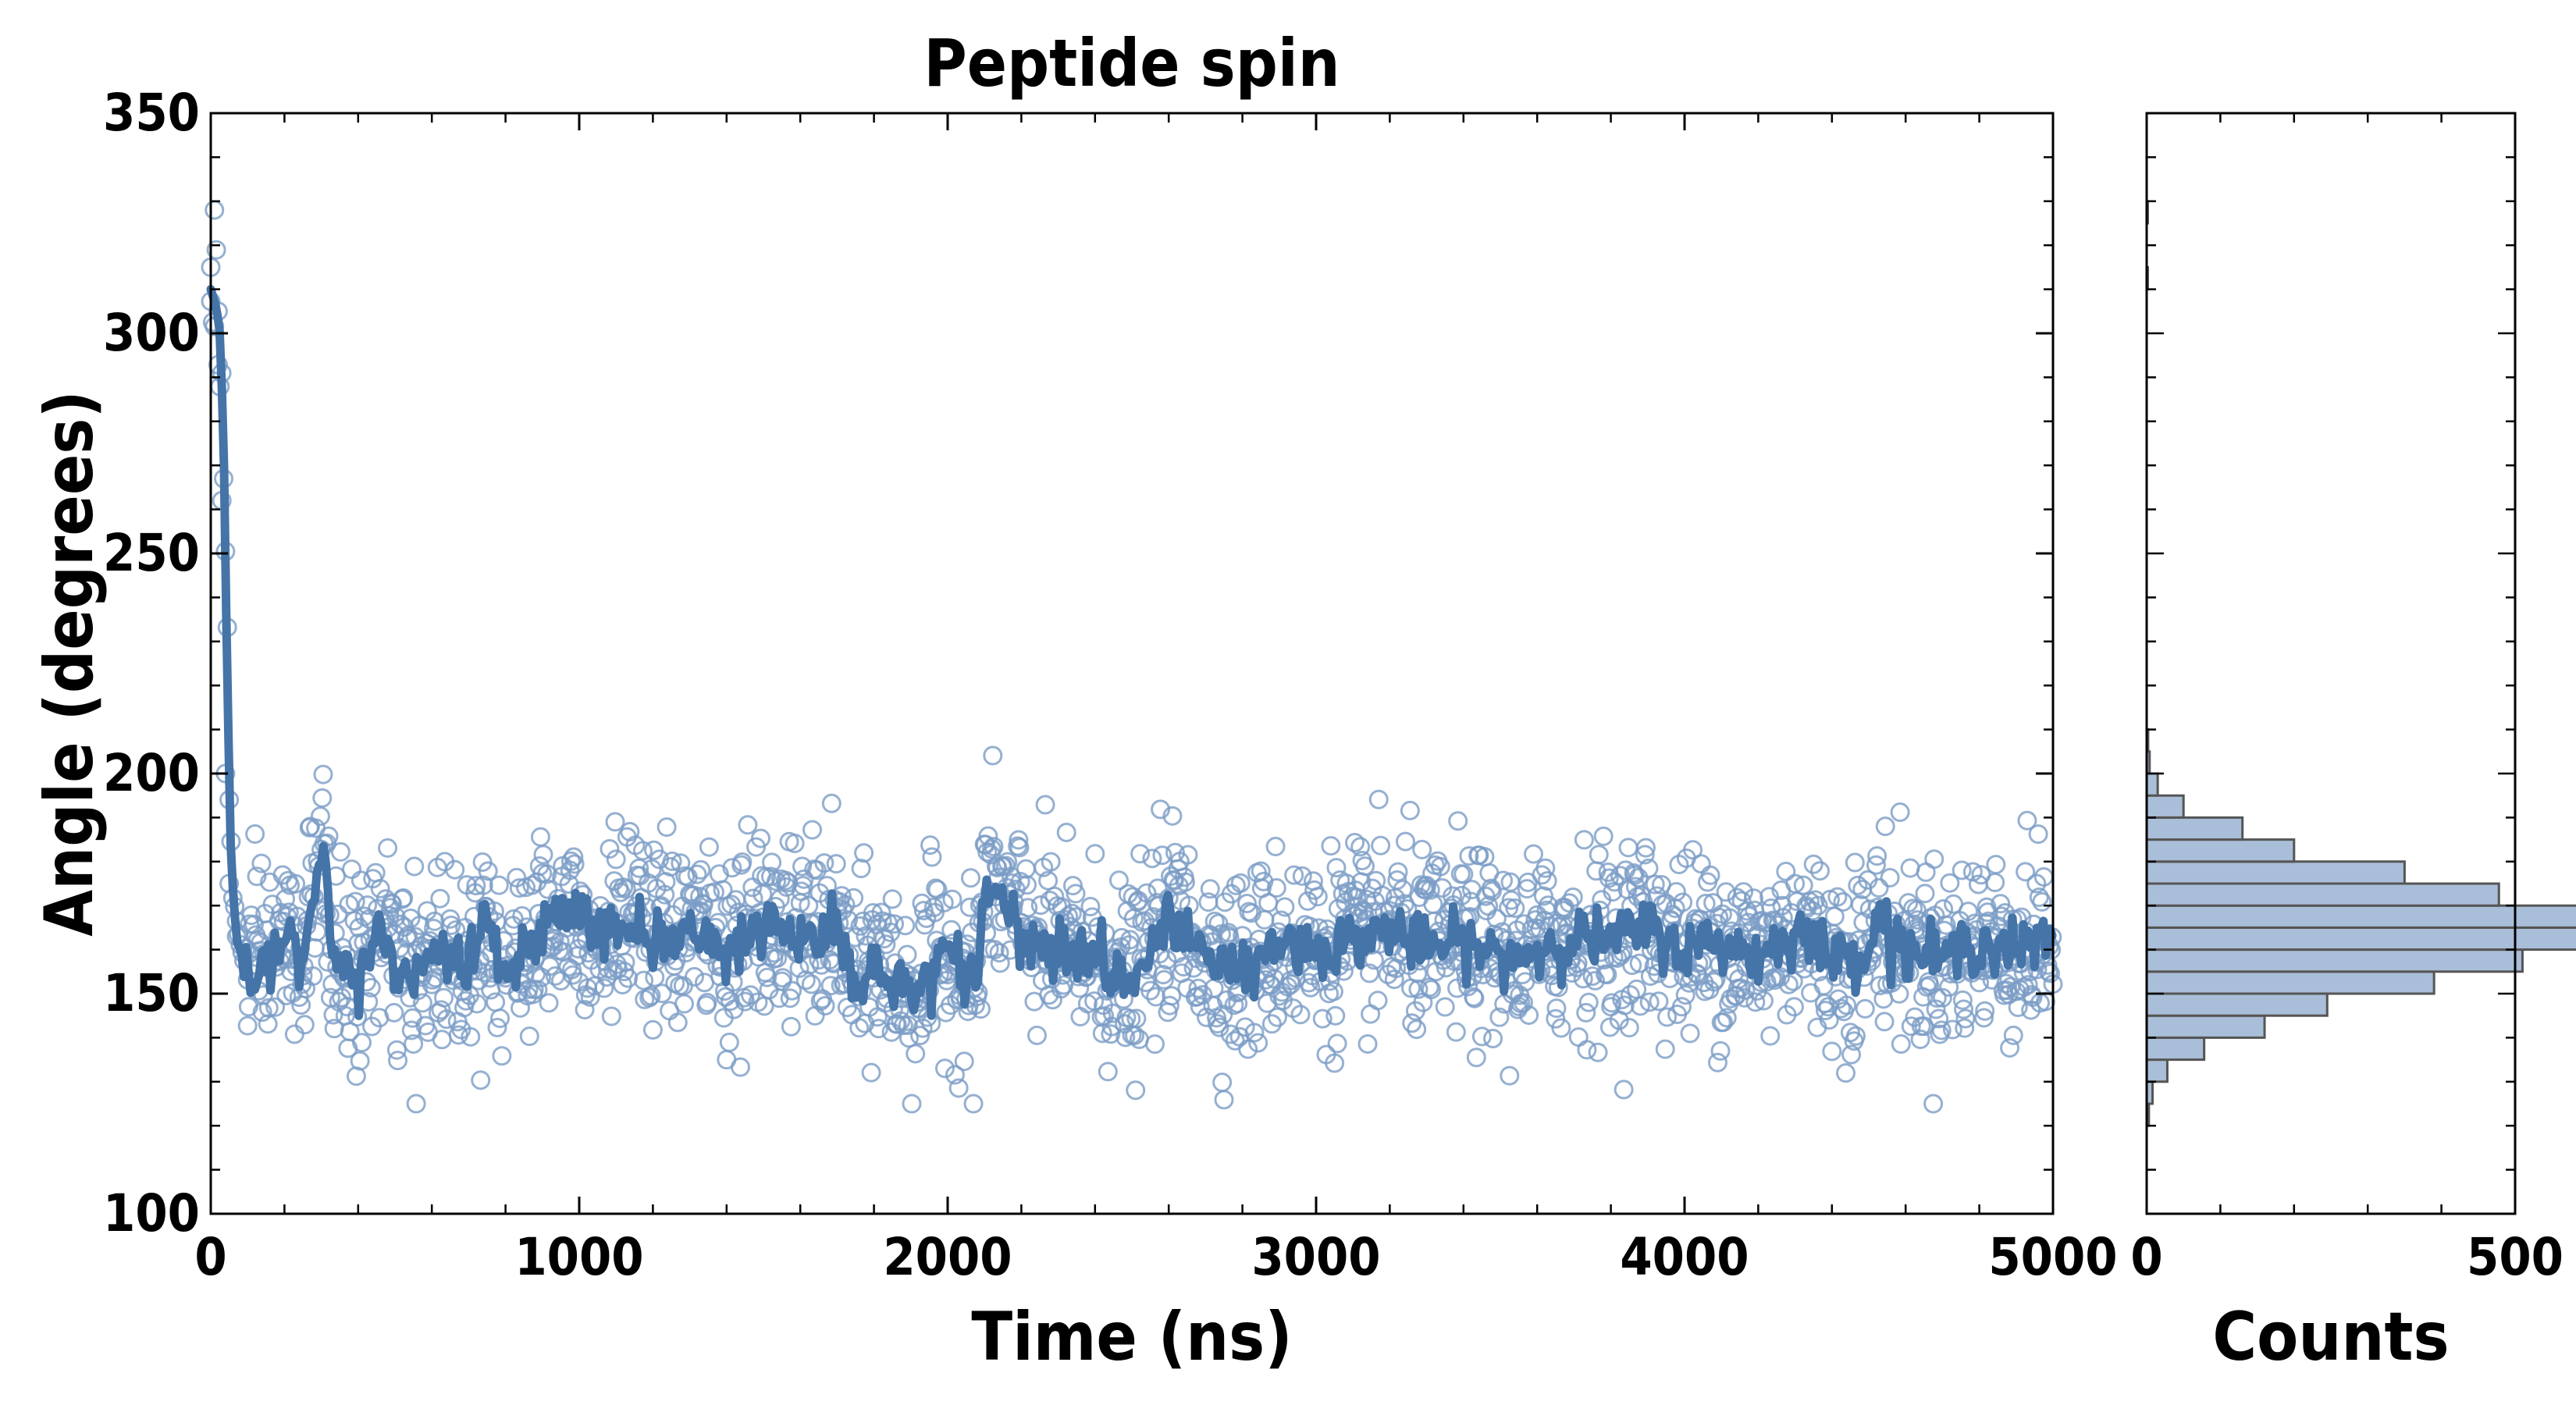  Describe the element at coordinates (1131, 63) in the screenshot. I see `chart-title: Peptide spin` at that location.